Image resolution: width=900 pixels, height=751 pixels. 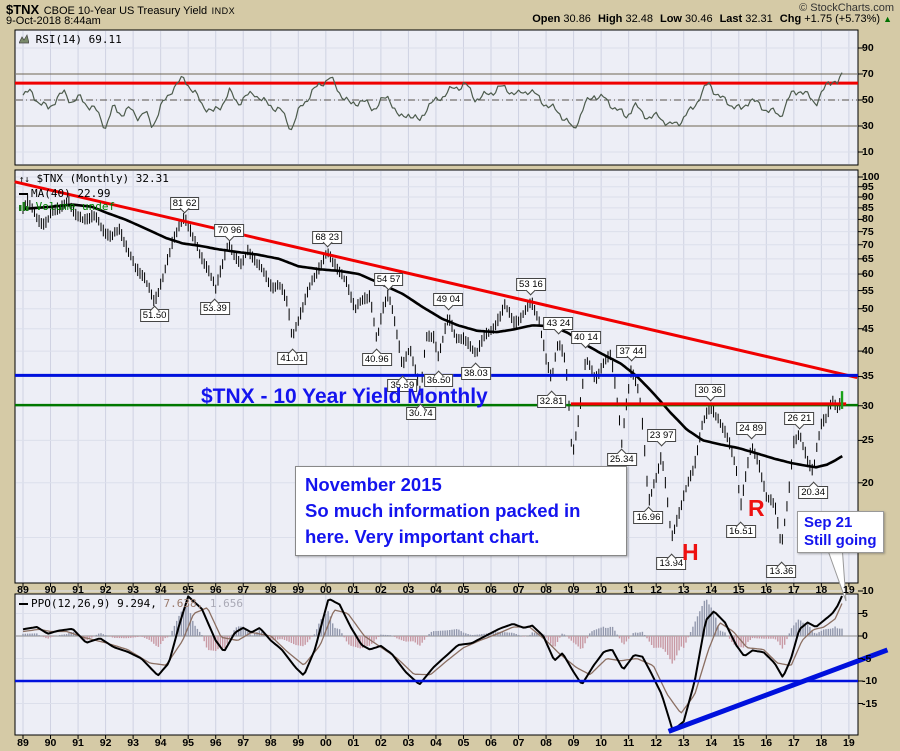 What do you see at coordinates (766, 589) in the screenshot?
I see `year-label-top: 16` at bounding box center [766, 589].